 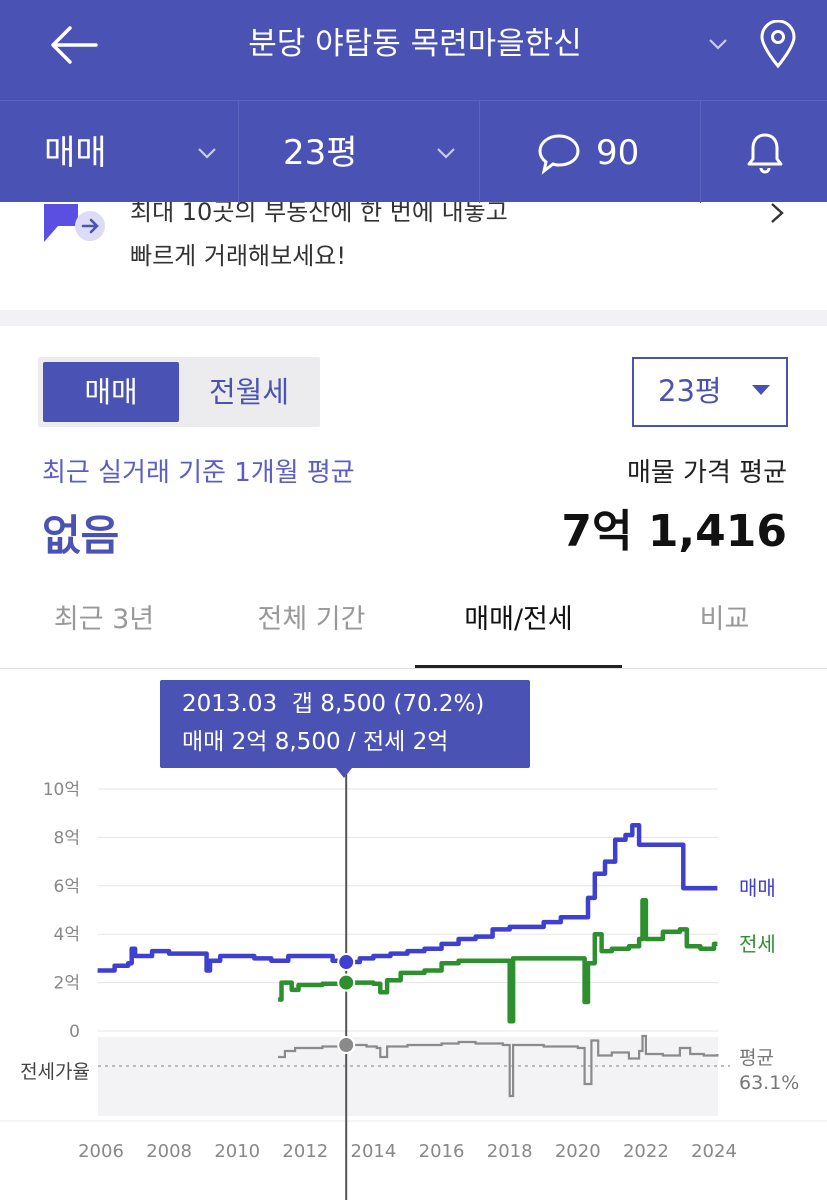 I want to click on y-tick-label: 8억, so click(x=67, y=838).